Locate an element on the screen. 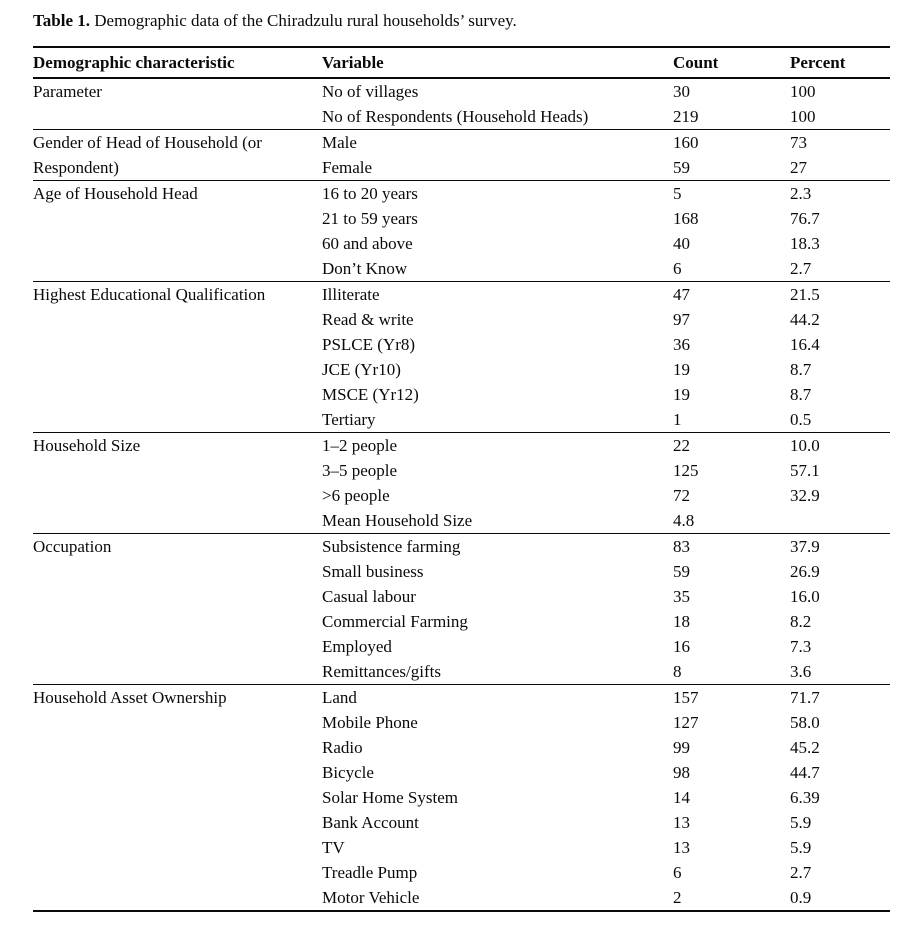 This screenshot has width=918, height=935. count-cell: 36 is located at coordinates (681, 344).